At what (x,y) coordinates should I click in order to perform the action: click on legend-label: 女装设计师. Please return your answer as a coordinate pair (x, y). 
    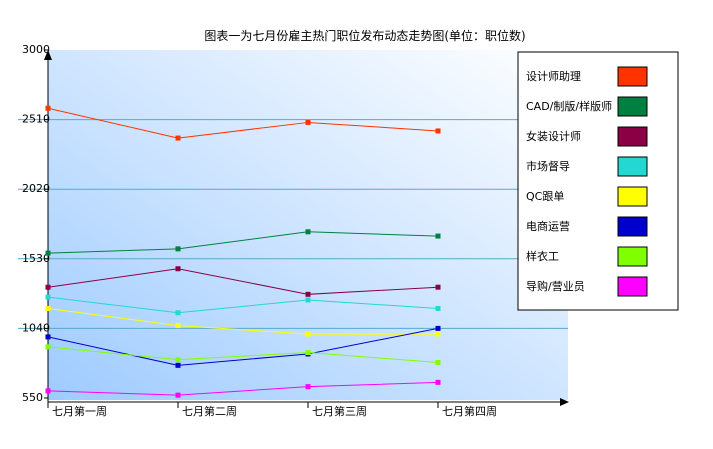
    Looking at the image, I should click on (553, 136).